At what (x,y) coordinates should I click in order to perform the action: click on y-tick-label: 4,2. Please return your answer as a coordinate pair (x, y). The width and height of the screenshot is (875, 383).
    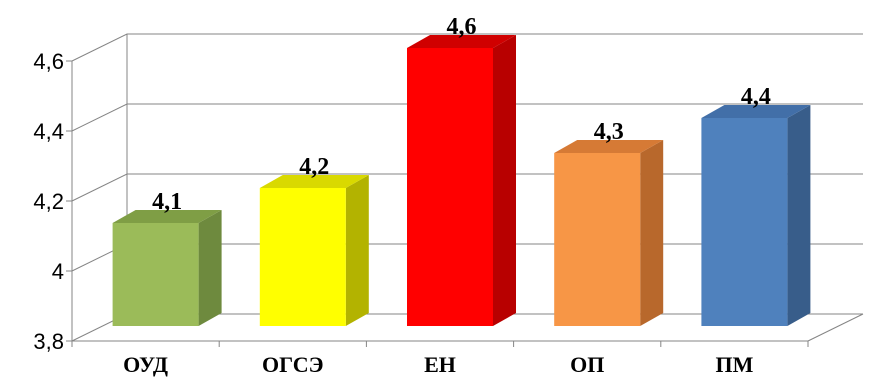
    Looking at the image, I should click on (48, 201).